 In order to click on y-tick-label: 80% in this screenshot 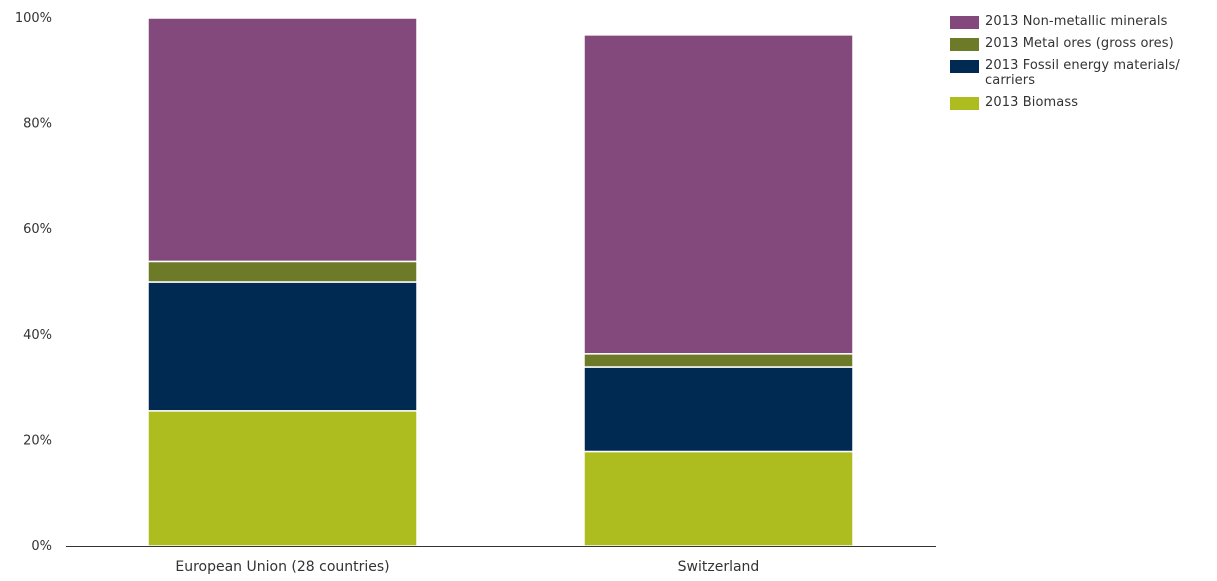, I will do `click(37, 124)`.